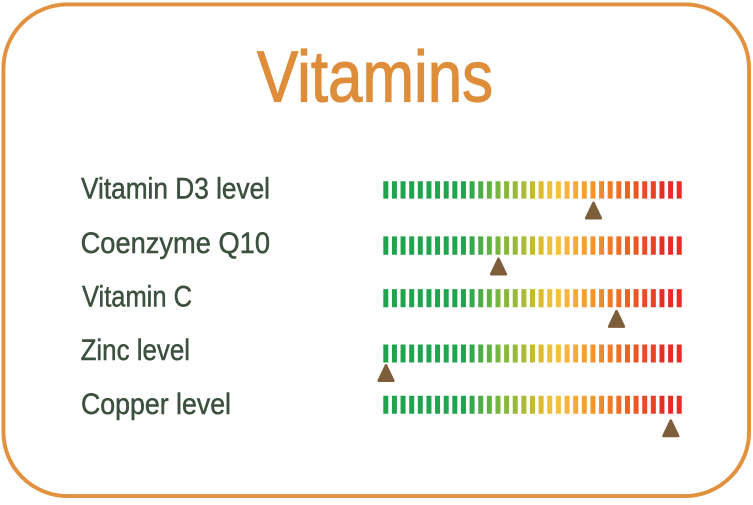 The image size is (753, 505). What do you see at coordinates (175, 243) in the screenshot?
I see `svg-text: Coenzyme Q10` at bounding box center [175, 243].